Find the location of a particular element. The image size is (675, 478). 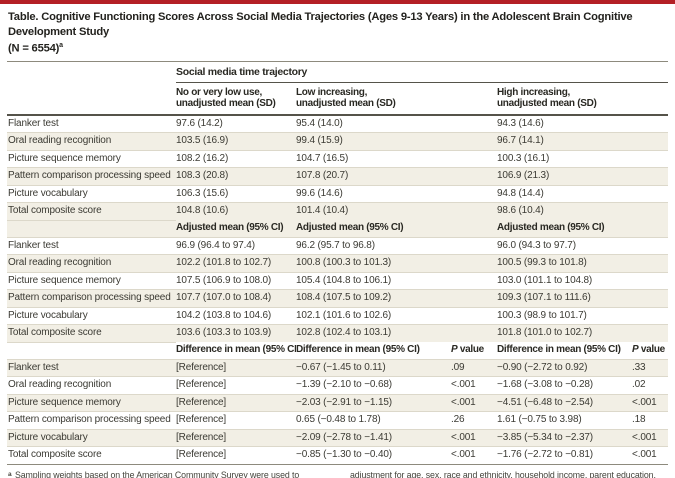

cell-value: 99.4 (15.9) is located at coordinates (396, 141).